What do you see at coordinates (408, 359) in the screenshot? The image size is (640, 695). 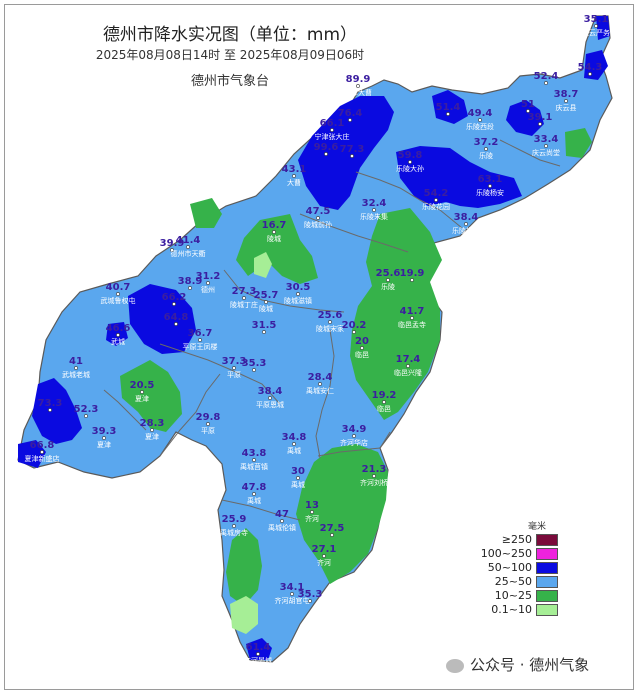 I see `station-value: 17.4` at bounding box center [408, 359].